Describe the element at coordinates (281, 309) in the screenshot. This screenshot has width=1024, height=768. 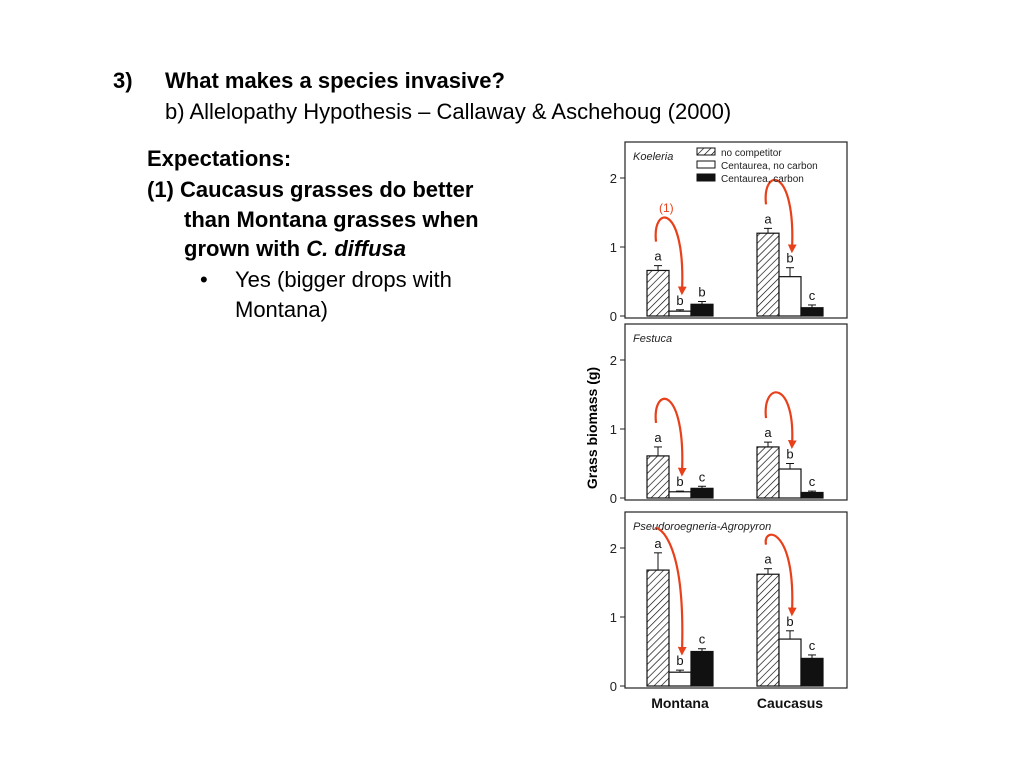
I see `bullet-line-2: Montana)` at that location.